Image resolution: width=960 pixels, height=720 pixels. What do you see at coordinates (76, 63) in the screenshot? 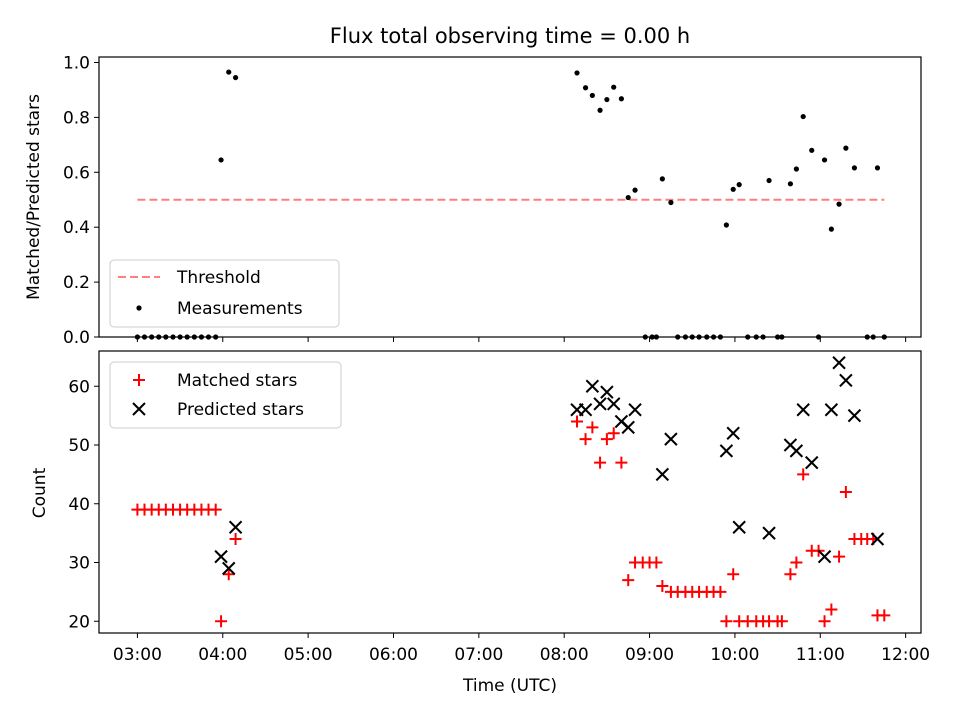
I see `ratio-y-tick-label: 1.0` at bounding box center [76, 63].